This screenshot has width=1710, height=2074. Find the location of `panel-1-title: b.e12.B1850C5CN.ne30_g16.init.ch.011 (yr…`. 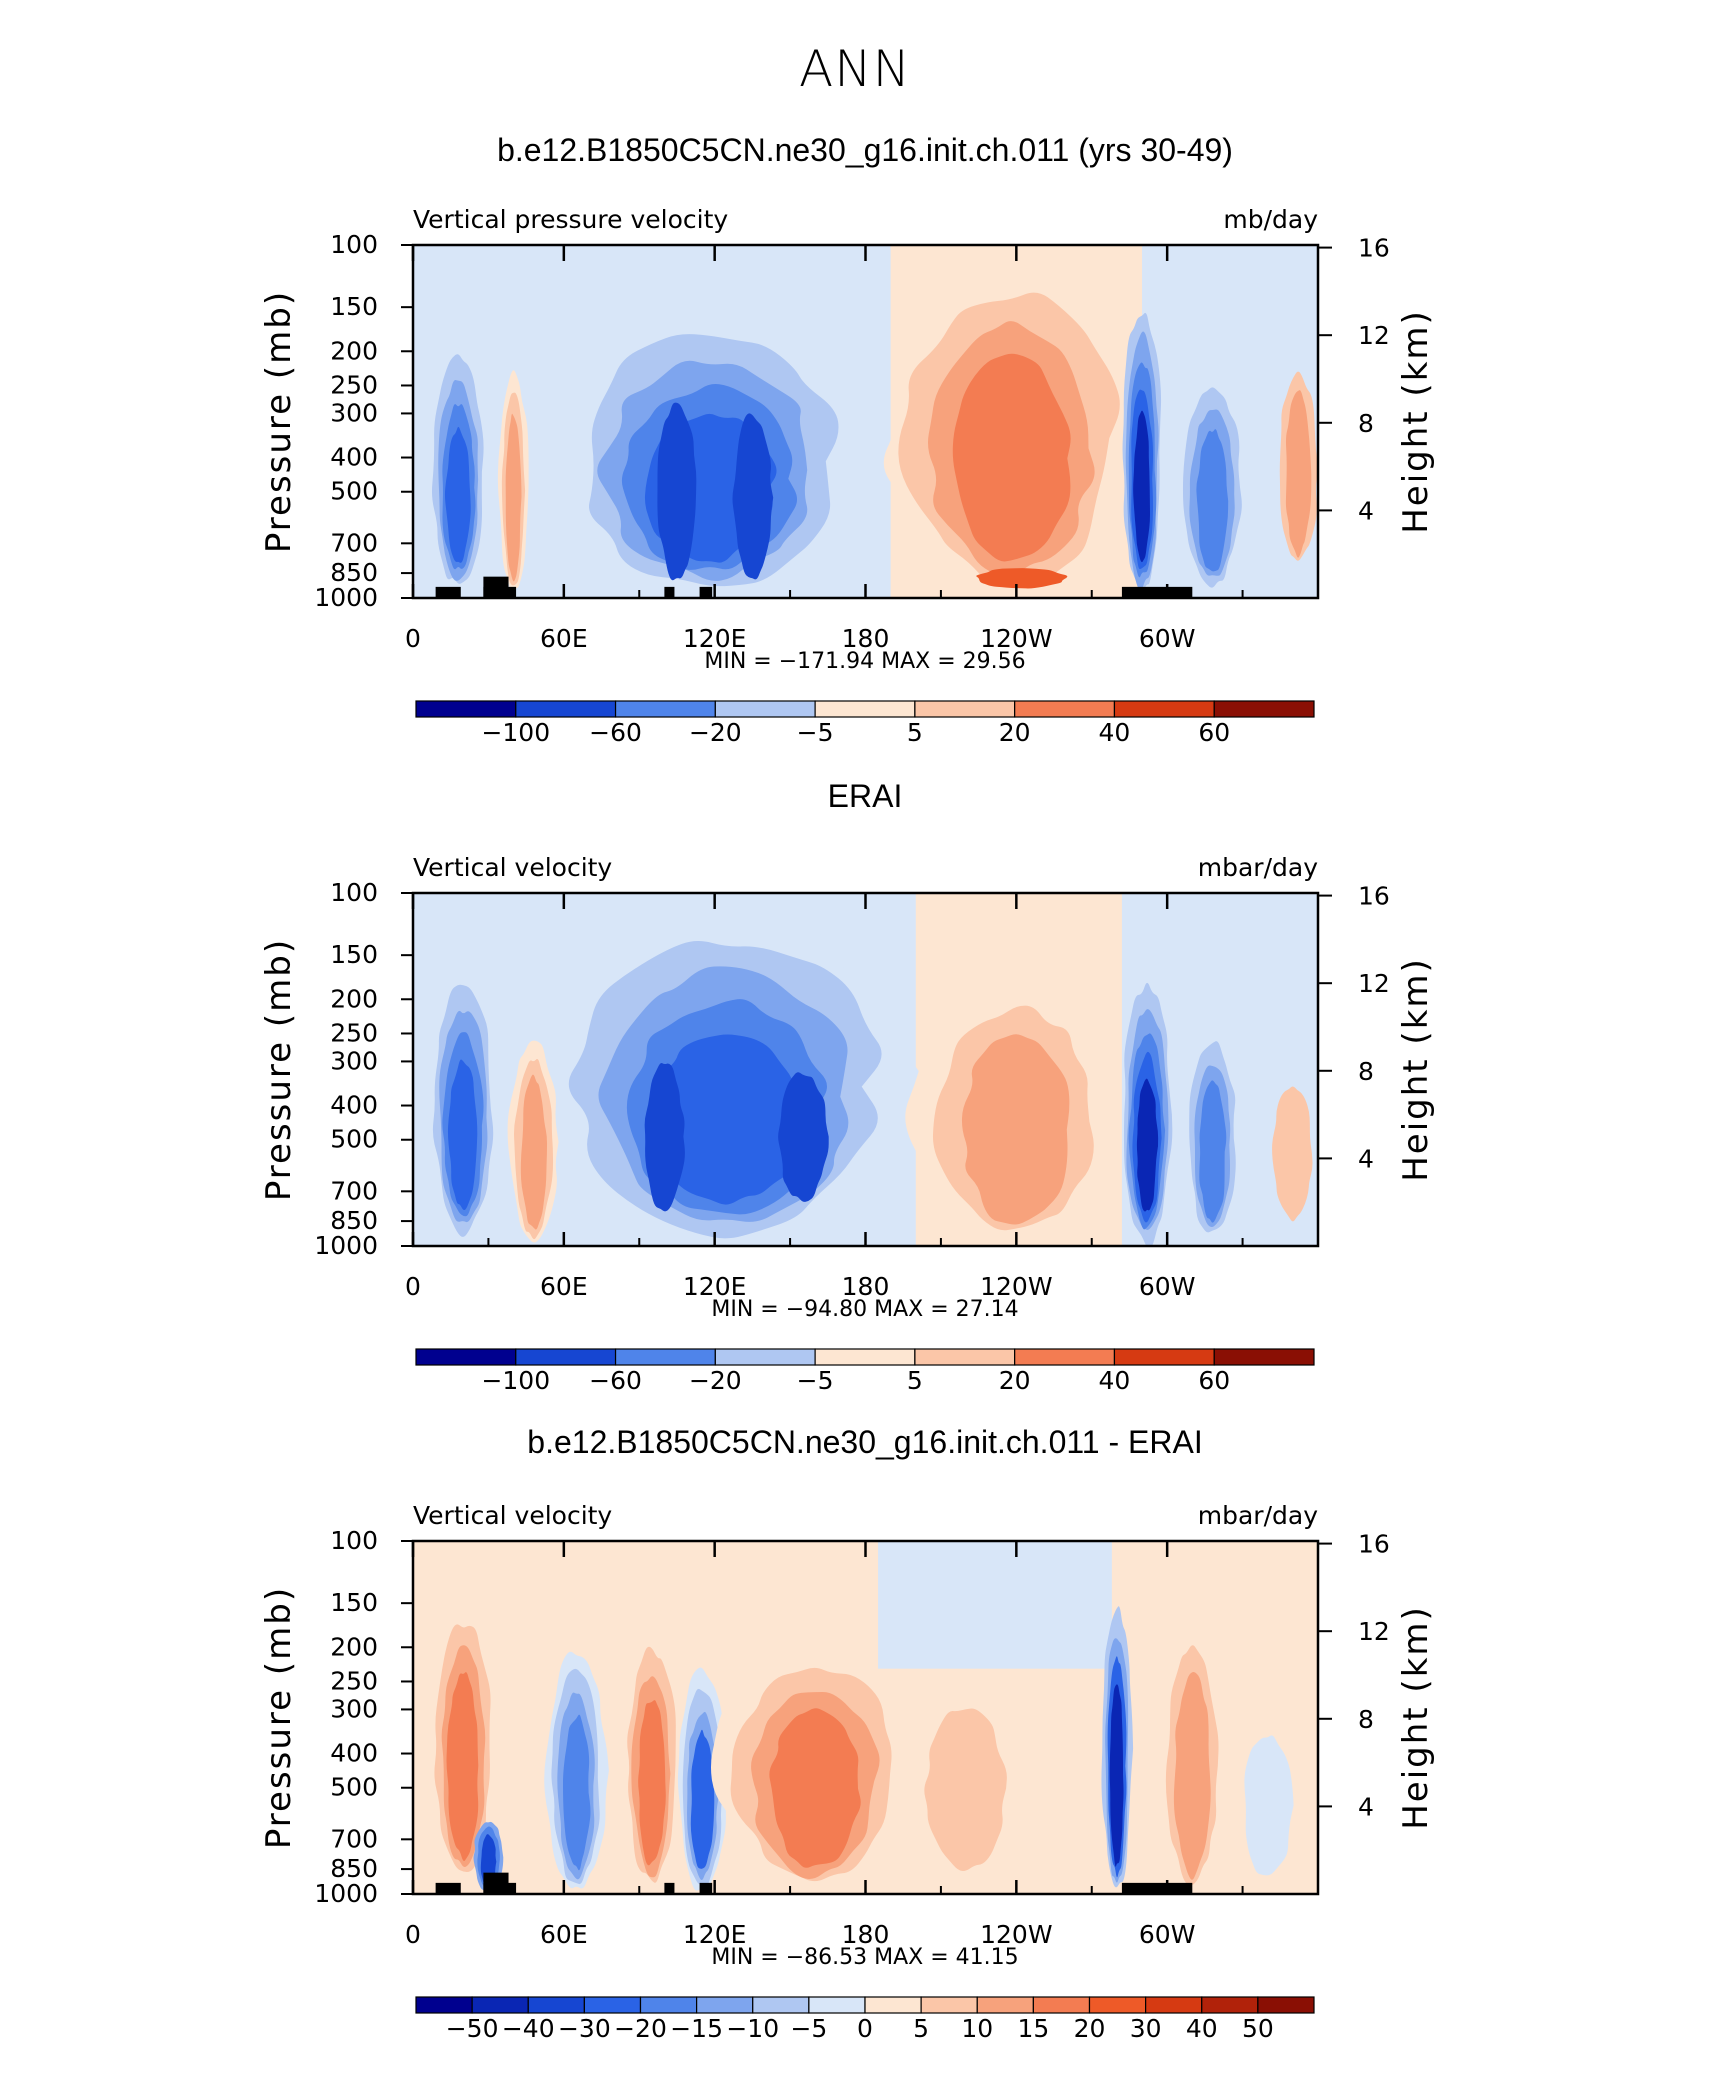

panel-1-title: b.e12.B1850C5CN.ne30_g16.init.ch.011 (yr… is located at coordinates (865, 150).